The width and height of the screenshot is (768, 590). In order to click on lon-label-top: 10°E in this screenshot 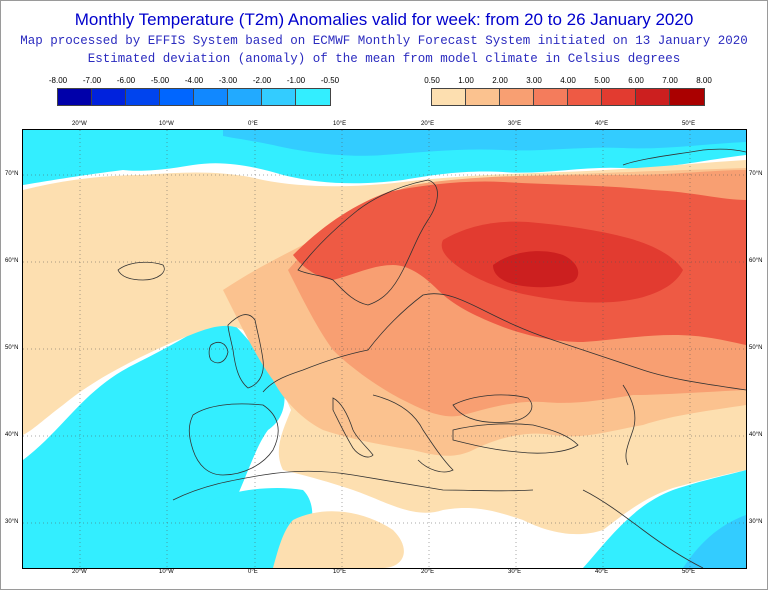, I will do `click(340, 124)`.